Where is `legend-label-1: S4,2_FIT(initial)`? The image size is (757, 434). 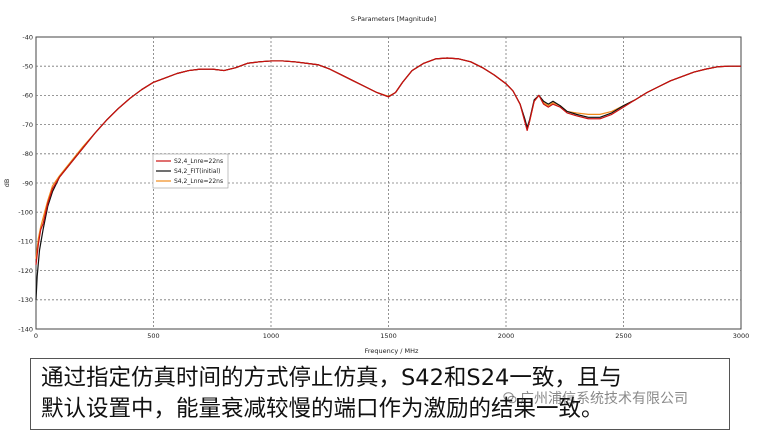 legend-label-1: S4,2_FIT(initial) is located at coordinates (197, 171).